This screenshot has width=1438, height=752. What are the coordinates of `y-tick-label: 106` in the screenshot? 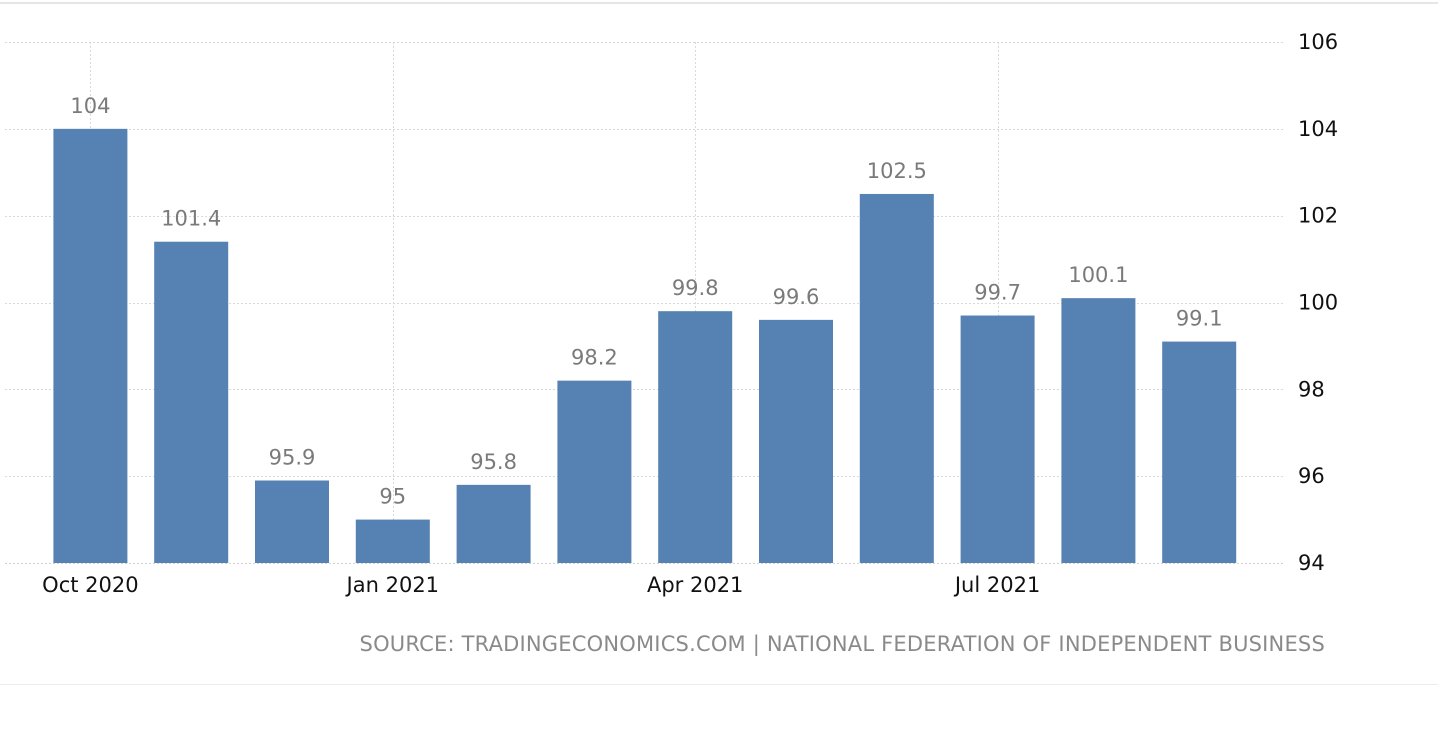 It's located at (1318, 42).